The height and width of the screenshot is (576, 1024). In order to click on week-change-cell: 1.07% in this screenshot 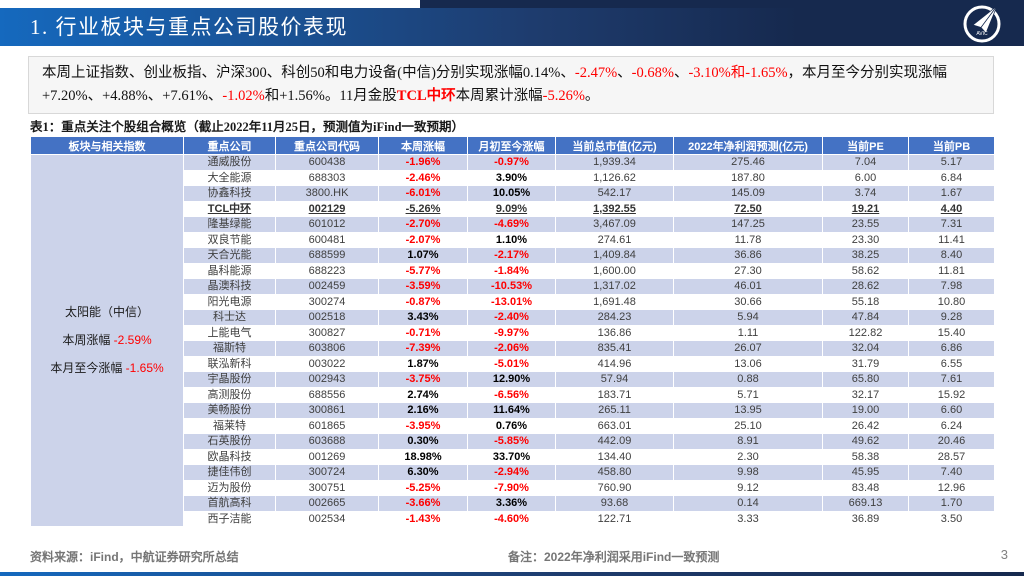, I will do `click(423, 255)`.